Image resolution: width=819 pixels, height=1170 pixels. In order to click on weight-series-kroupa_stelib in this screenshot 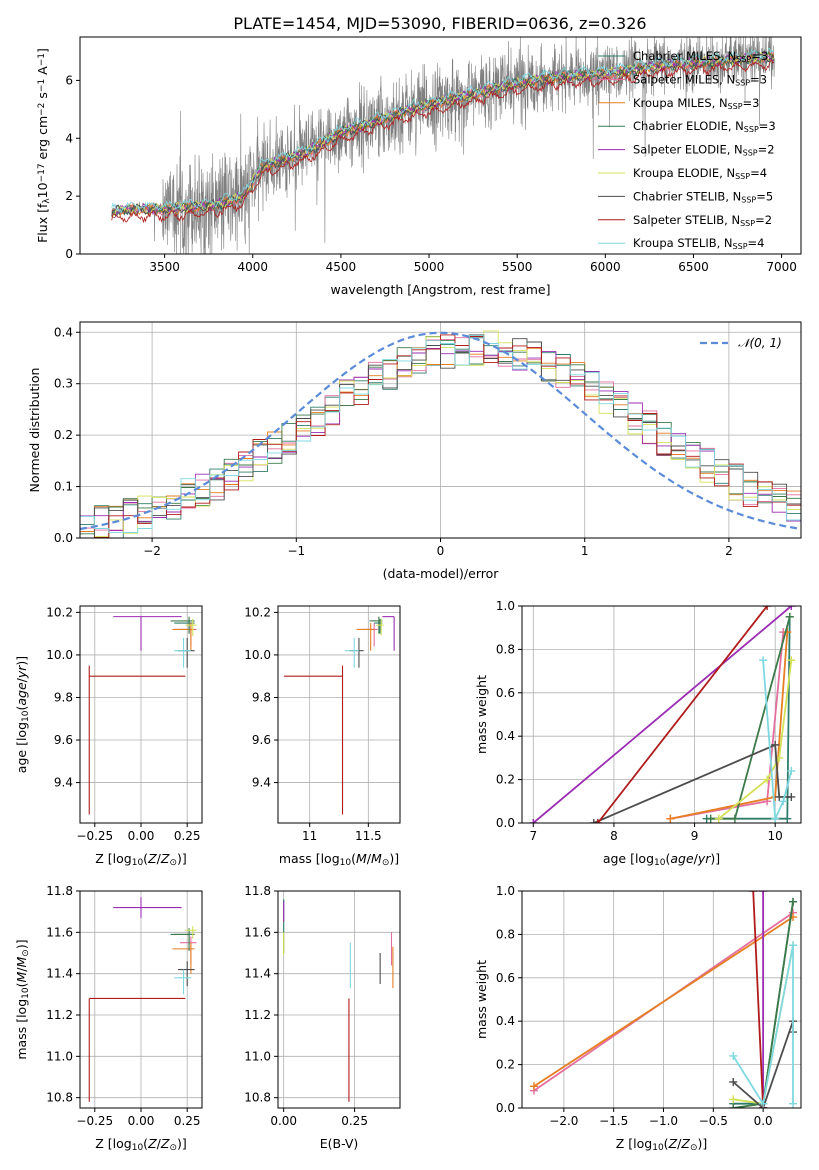, I will do `click(763, 1024)`.